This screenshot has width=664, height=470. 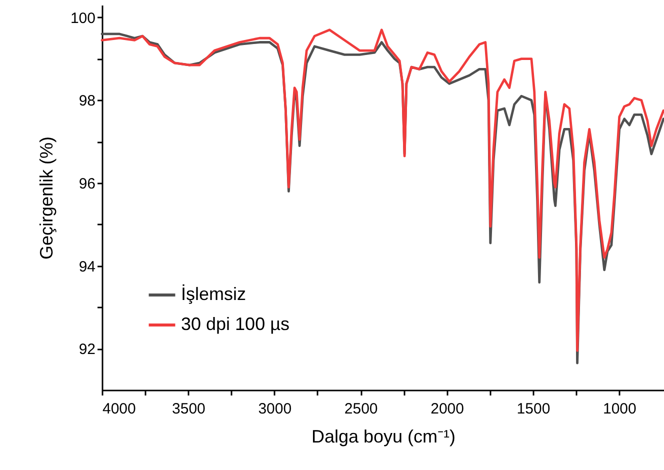 I want to click on y-tick-label: 94, so click(x=87, y=267).